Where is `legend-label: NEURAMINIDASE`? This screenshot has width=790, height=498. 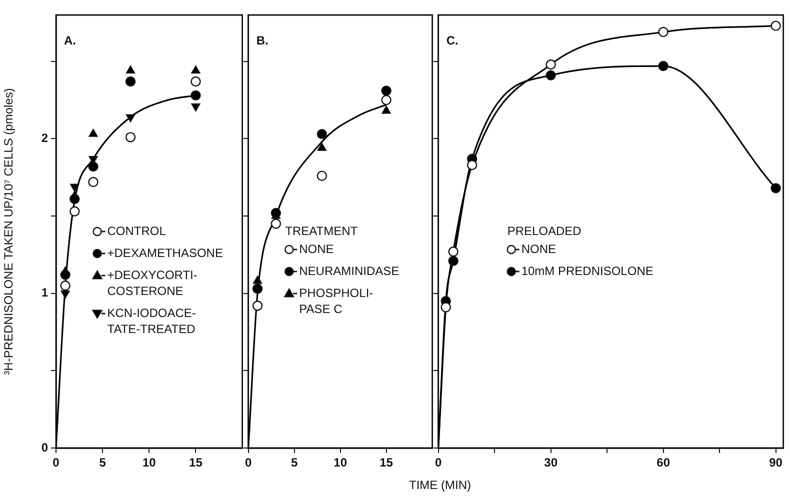 legend-label: NEURAMINIDASE is located at coordinates (349, 271).